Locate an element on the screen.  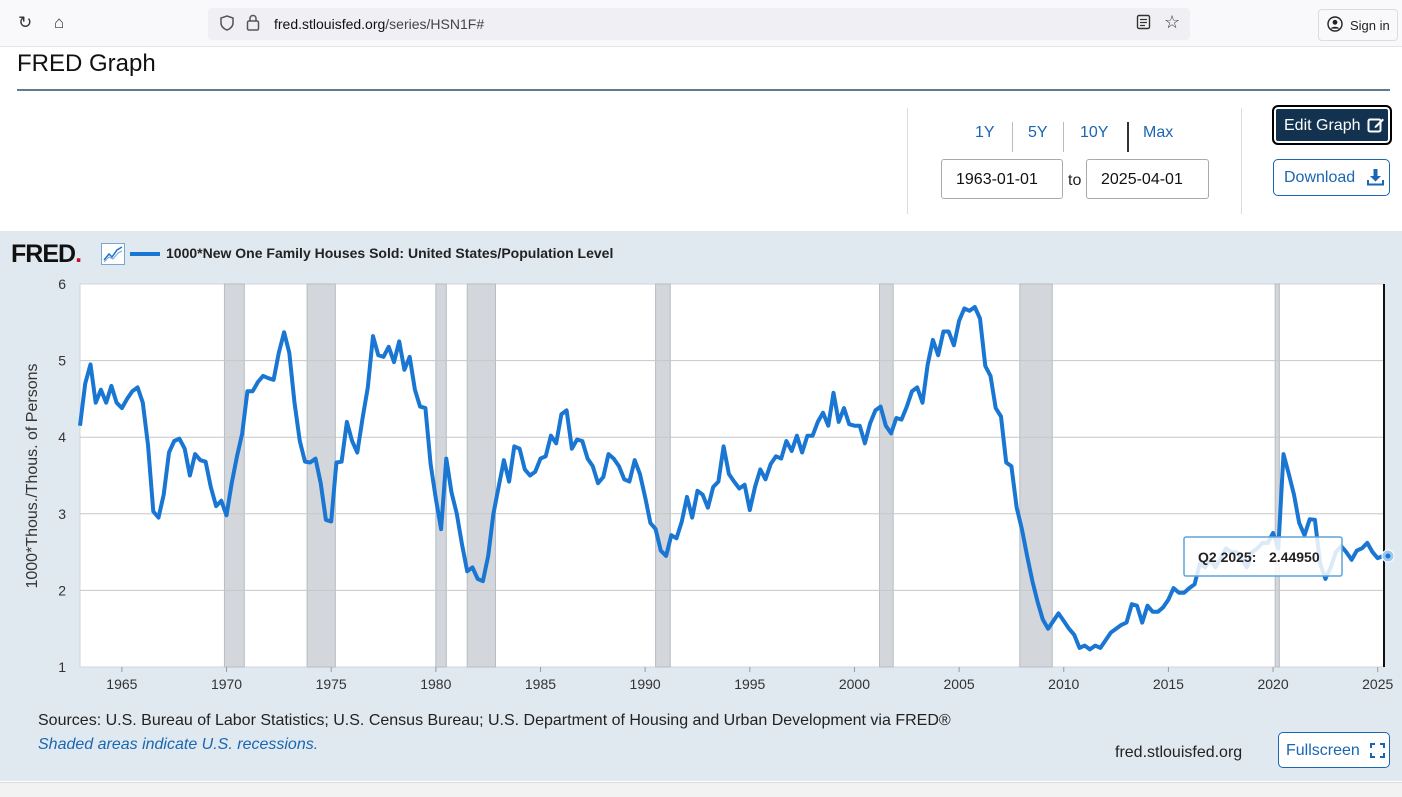
x-tick-label: 2025 is located at coordinates (1377, 684).